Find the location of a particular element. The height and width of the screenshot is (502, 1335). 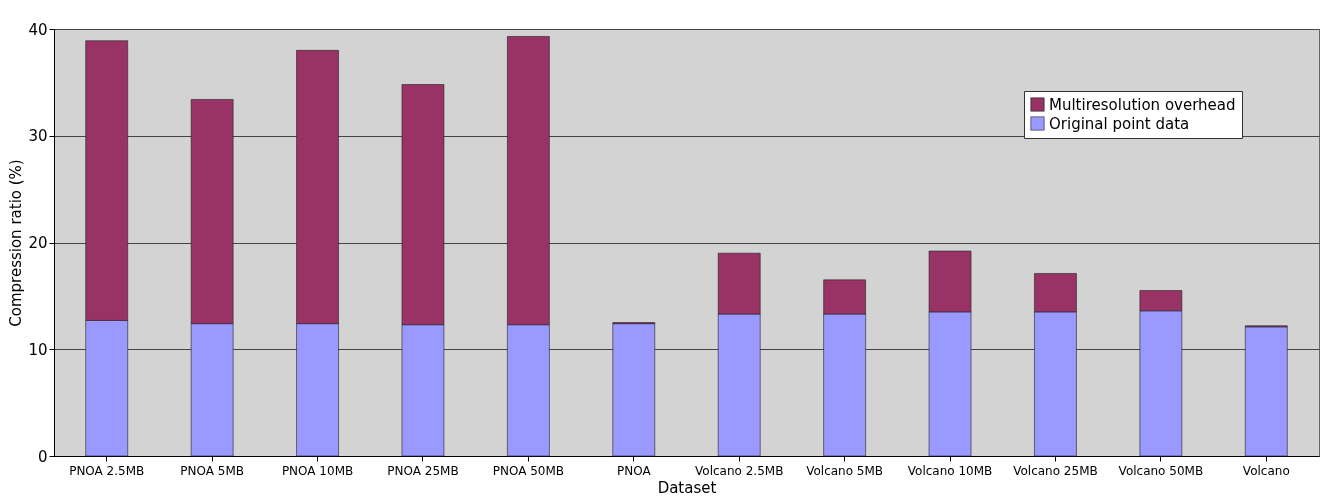

x-tick-label: Volcano 5MB is located at coordinates (845, 470).